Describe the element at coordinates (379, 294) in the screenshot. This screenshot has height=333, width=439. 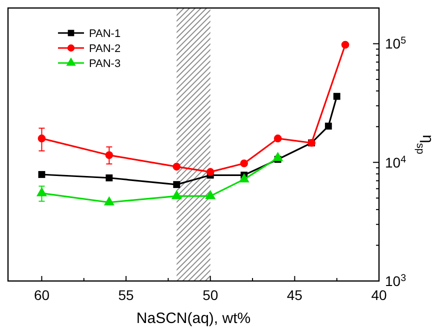
I see `x-tick-label: 40` at that location.